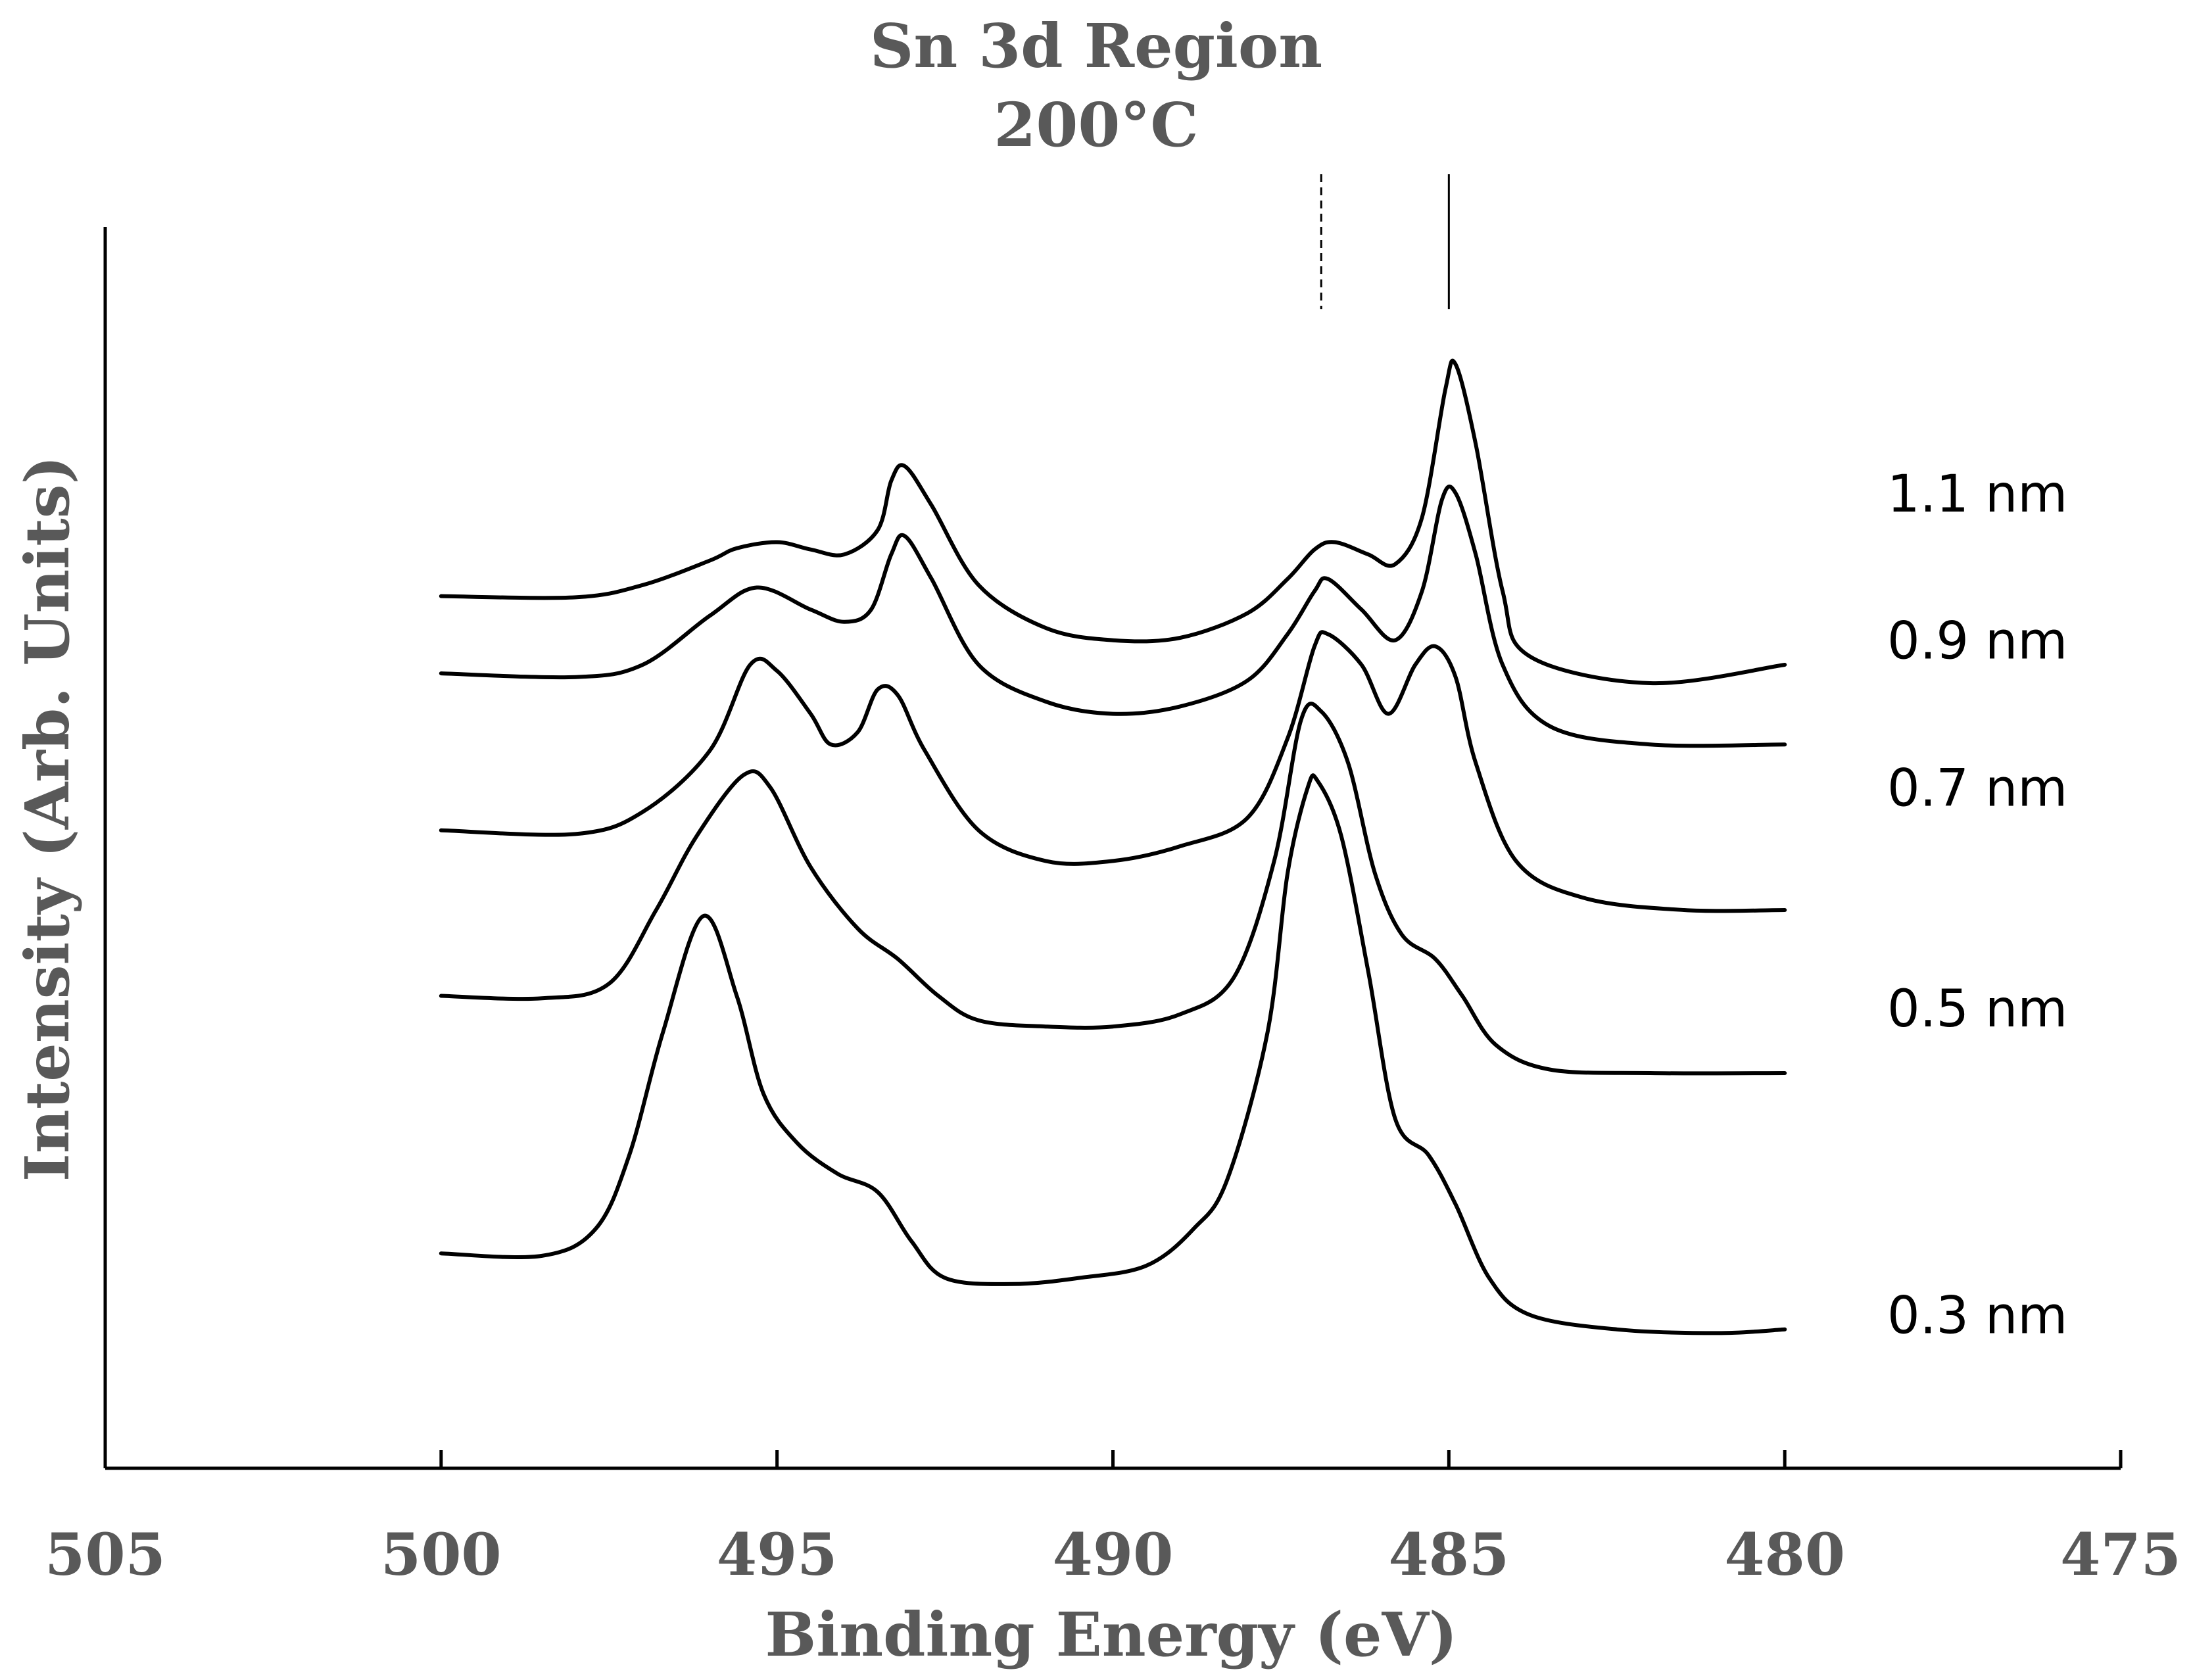 The image size is (2193, 1680). I want to click on series-label-1-1-nm: 1.1 nm, so click(1977, 494).